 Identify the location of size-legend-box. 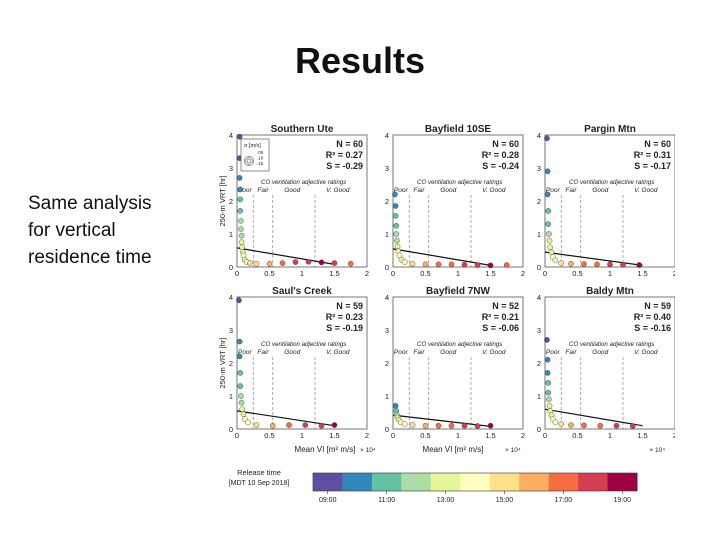
(255, 155).